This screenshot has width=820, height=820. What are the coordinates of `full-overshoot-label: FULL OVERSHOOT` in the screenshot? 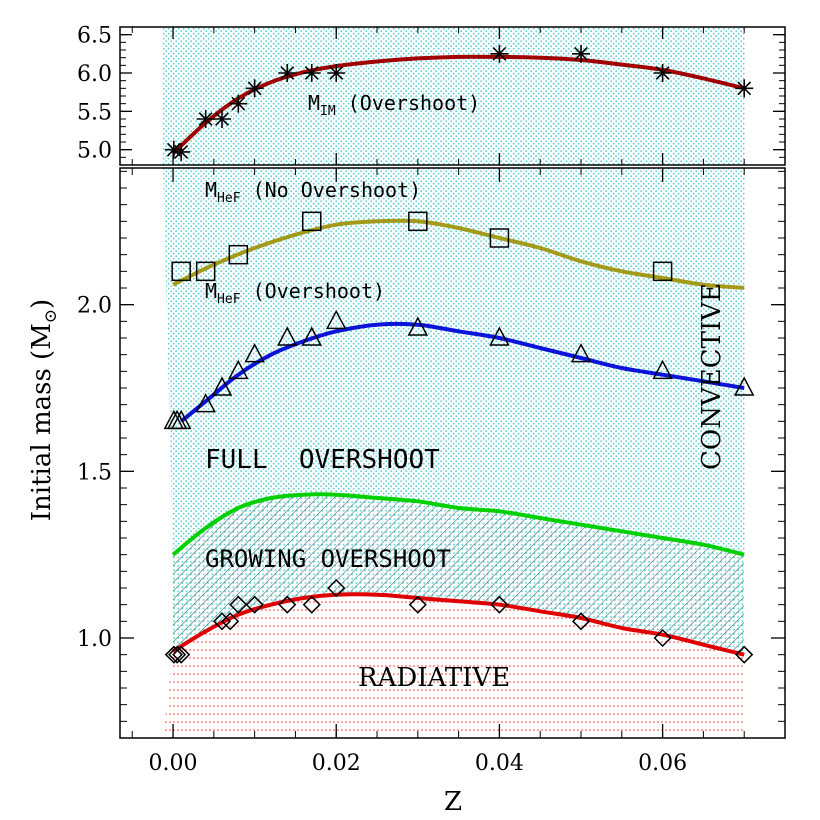 It's located at (322, 460).